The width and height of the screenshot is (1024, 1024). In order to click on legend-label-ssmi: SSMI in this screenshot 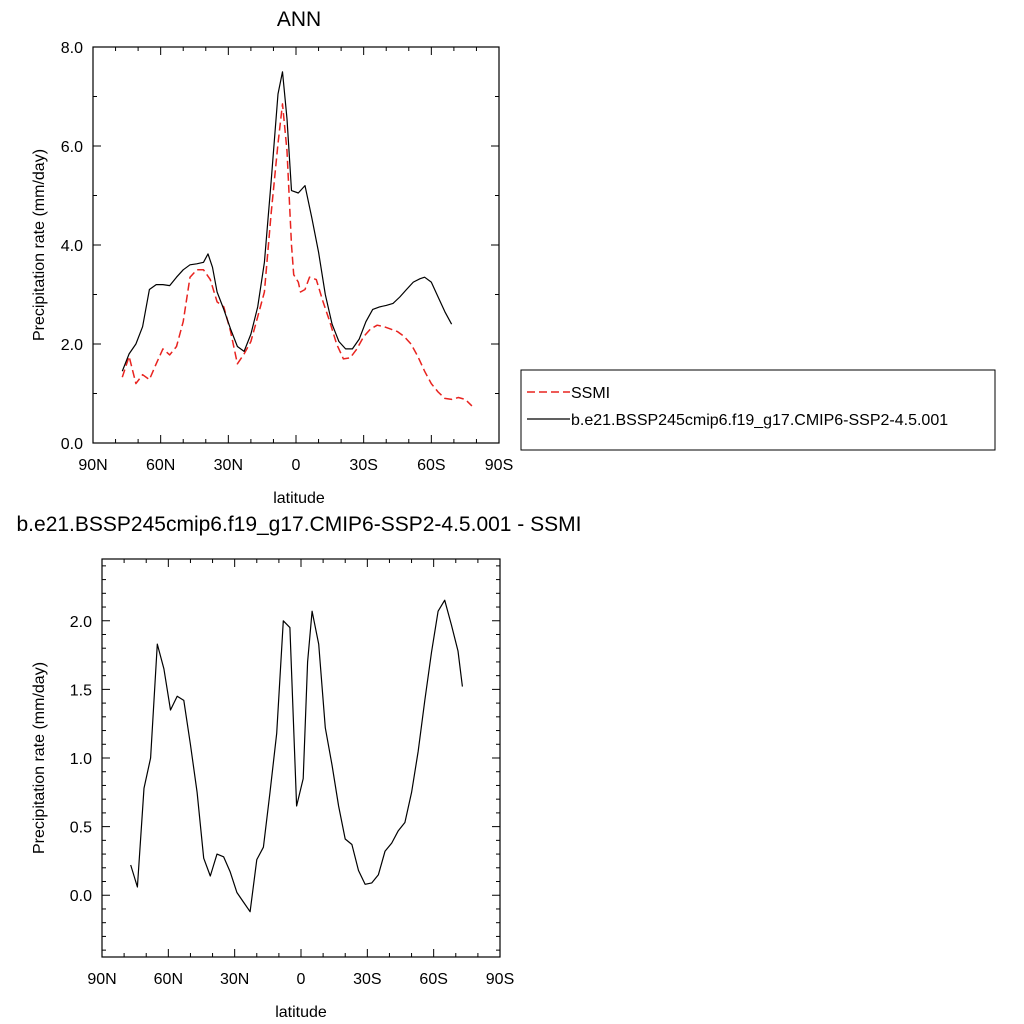, I will do `click(590, 393)`.